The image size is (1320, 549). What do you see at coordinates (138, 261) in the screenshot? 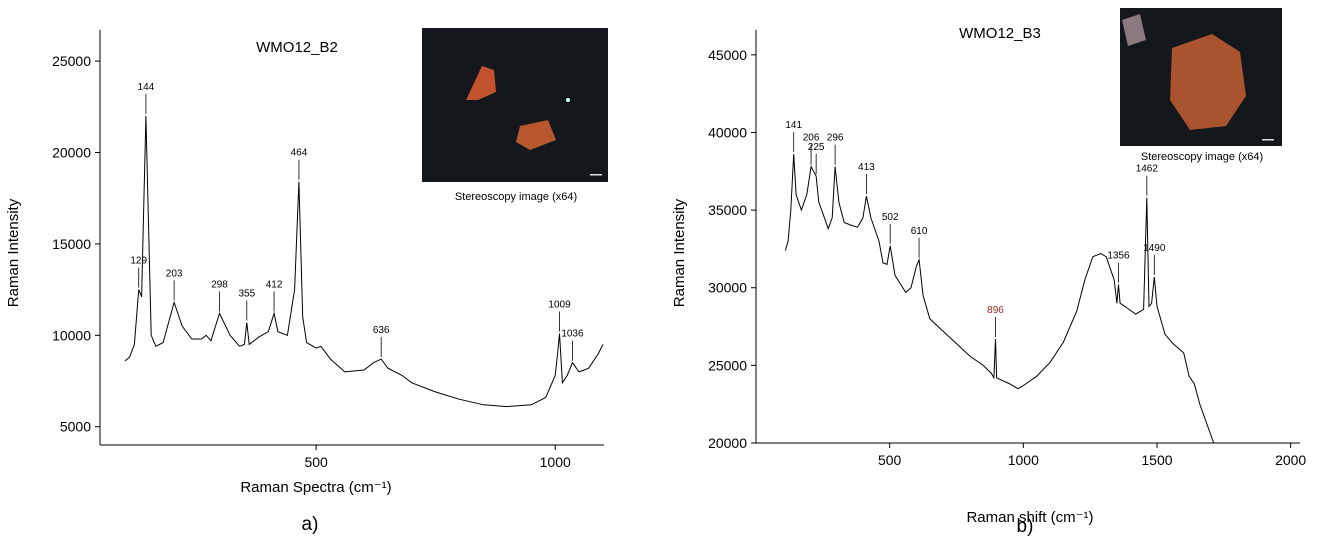
I see `peak-label: 129` at bounding box center [138, 261].